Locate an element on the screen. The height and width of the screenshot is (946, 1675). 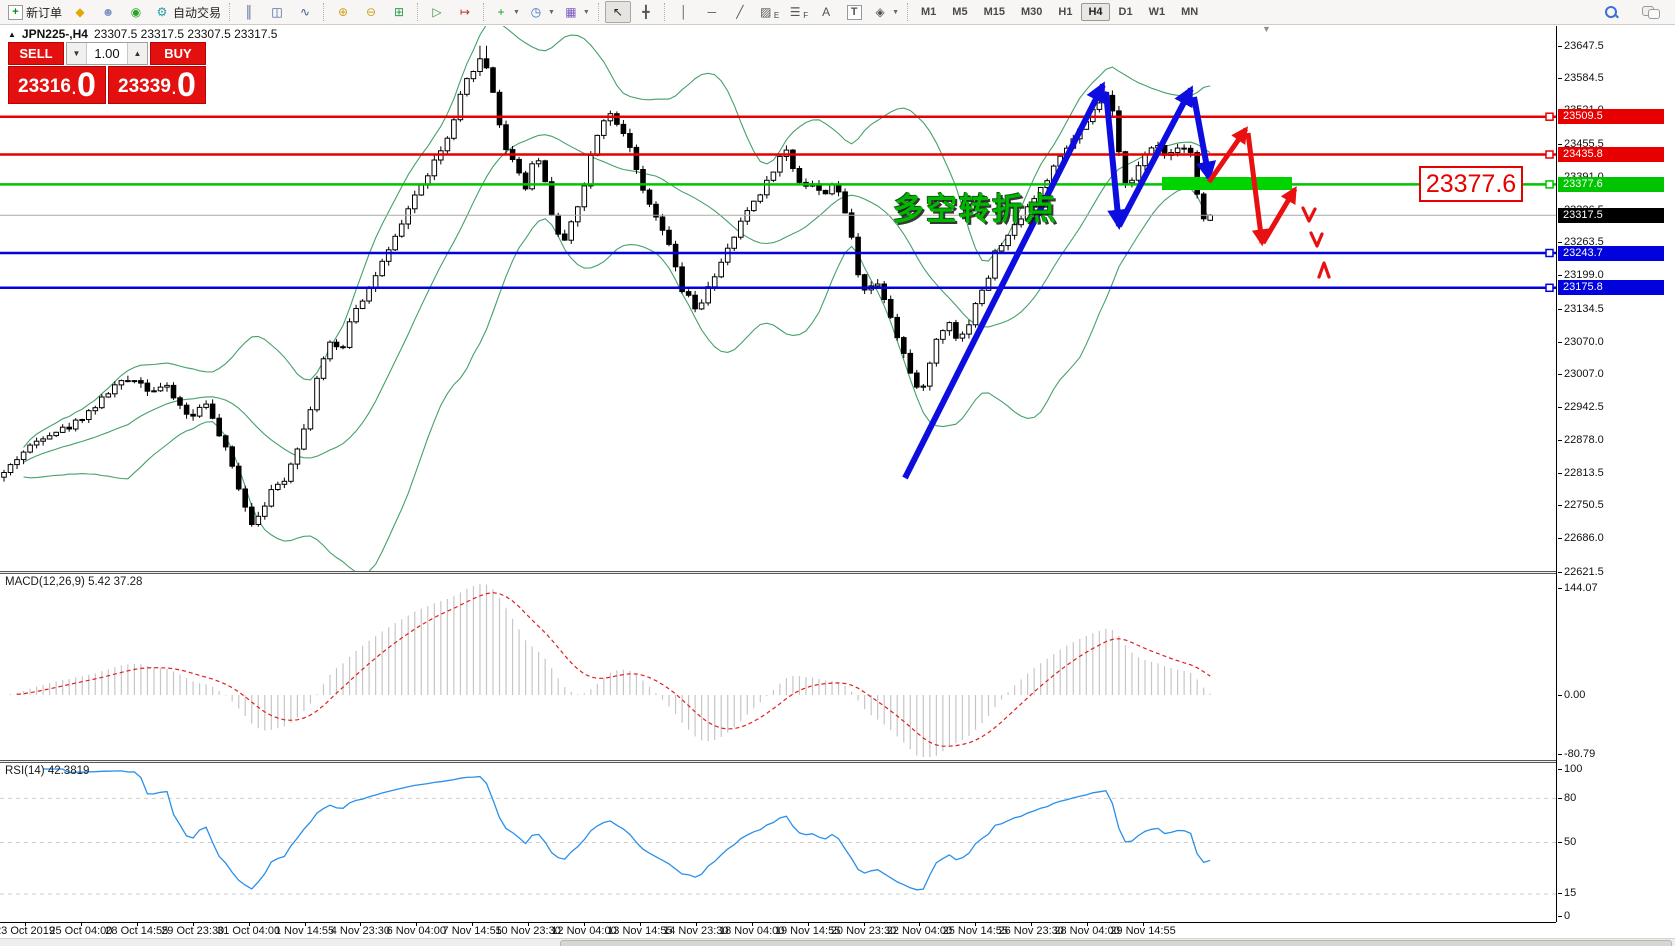
crosshair-button: ╋ is located at coordinates (646, 12).